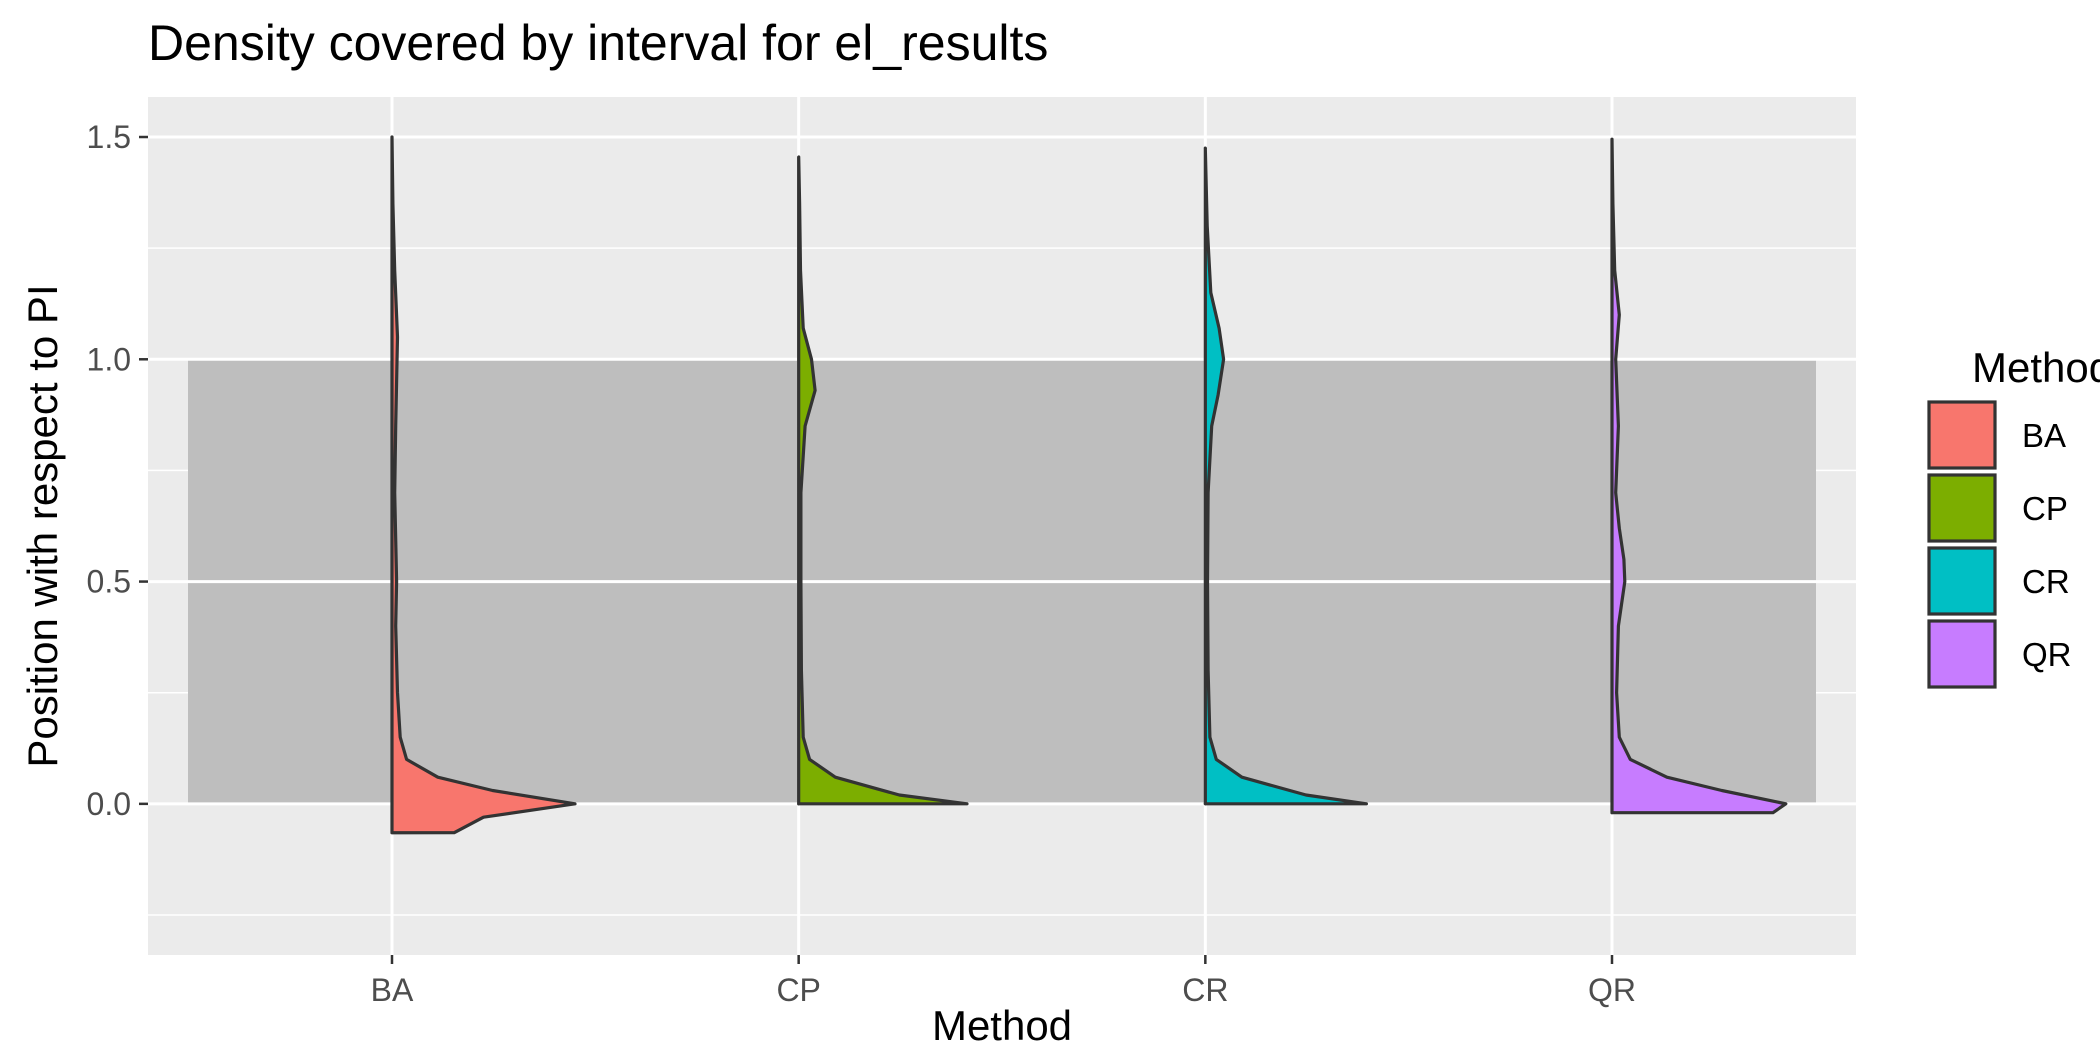 This screenshot has height=1050, width=2100. I want to click on legend-label-qr: QR, so click(2047, 654).